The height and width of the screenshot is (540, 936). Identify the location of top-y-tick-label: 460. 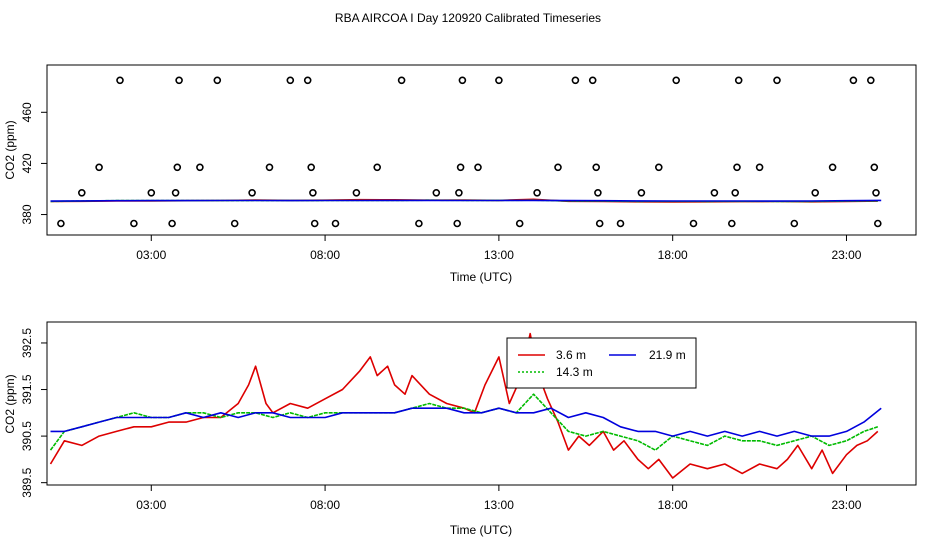
(27, 112).